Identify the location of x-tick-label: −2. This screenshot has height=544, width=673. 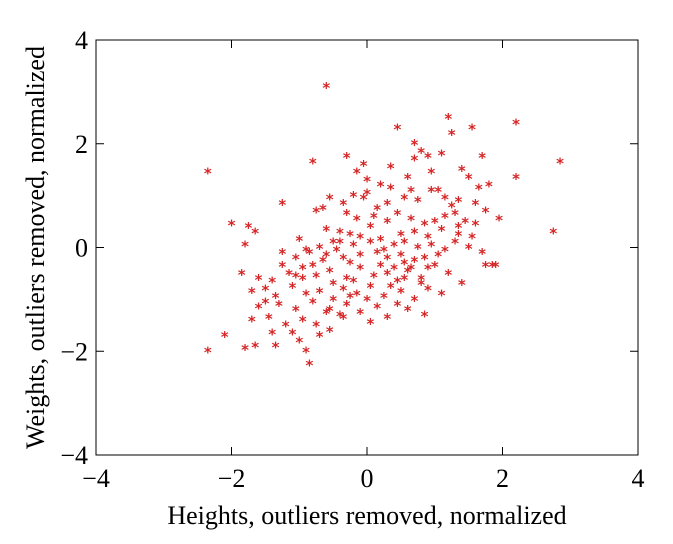
(232, 478).